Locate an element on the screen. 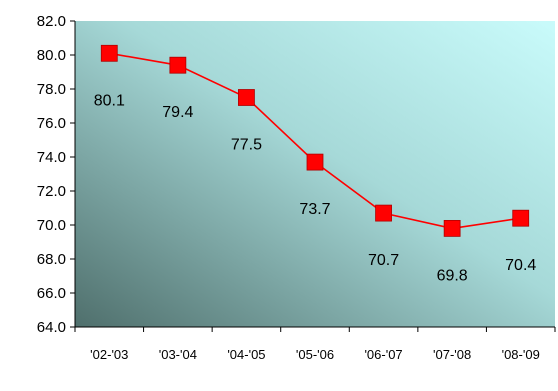  y-tick-label: 70.0 is located at coordinates (51, 225).